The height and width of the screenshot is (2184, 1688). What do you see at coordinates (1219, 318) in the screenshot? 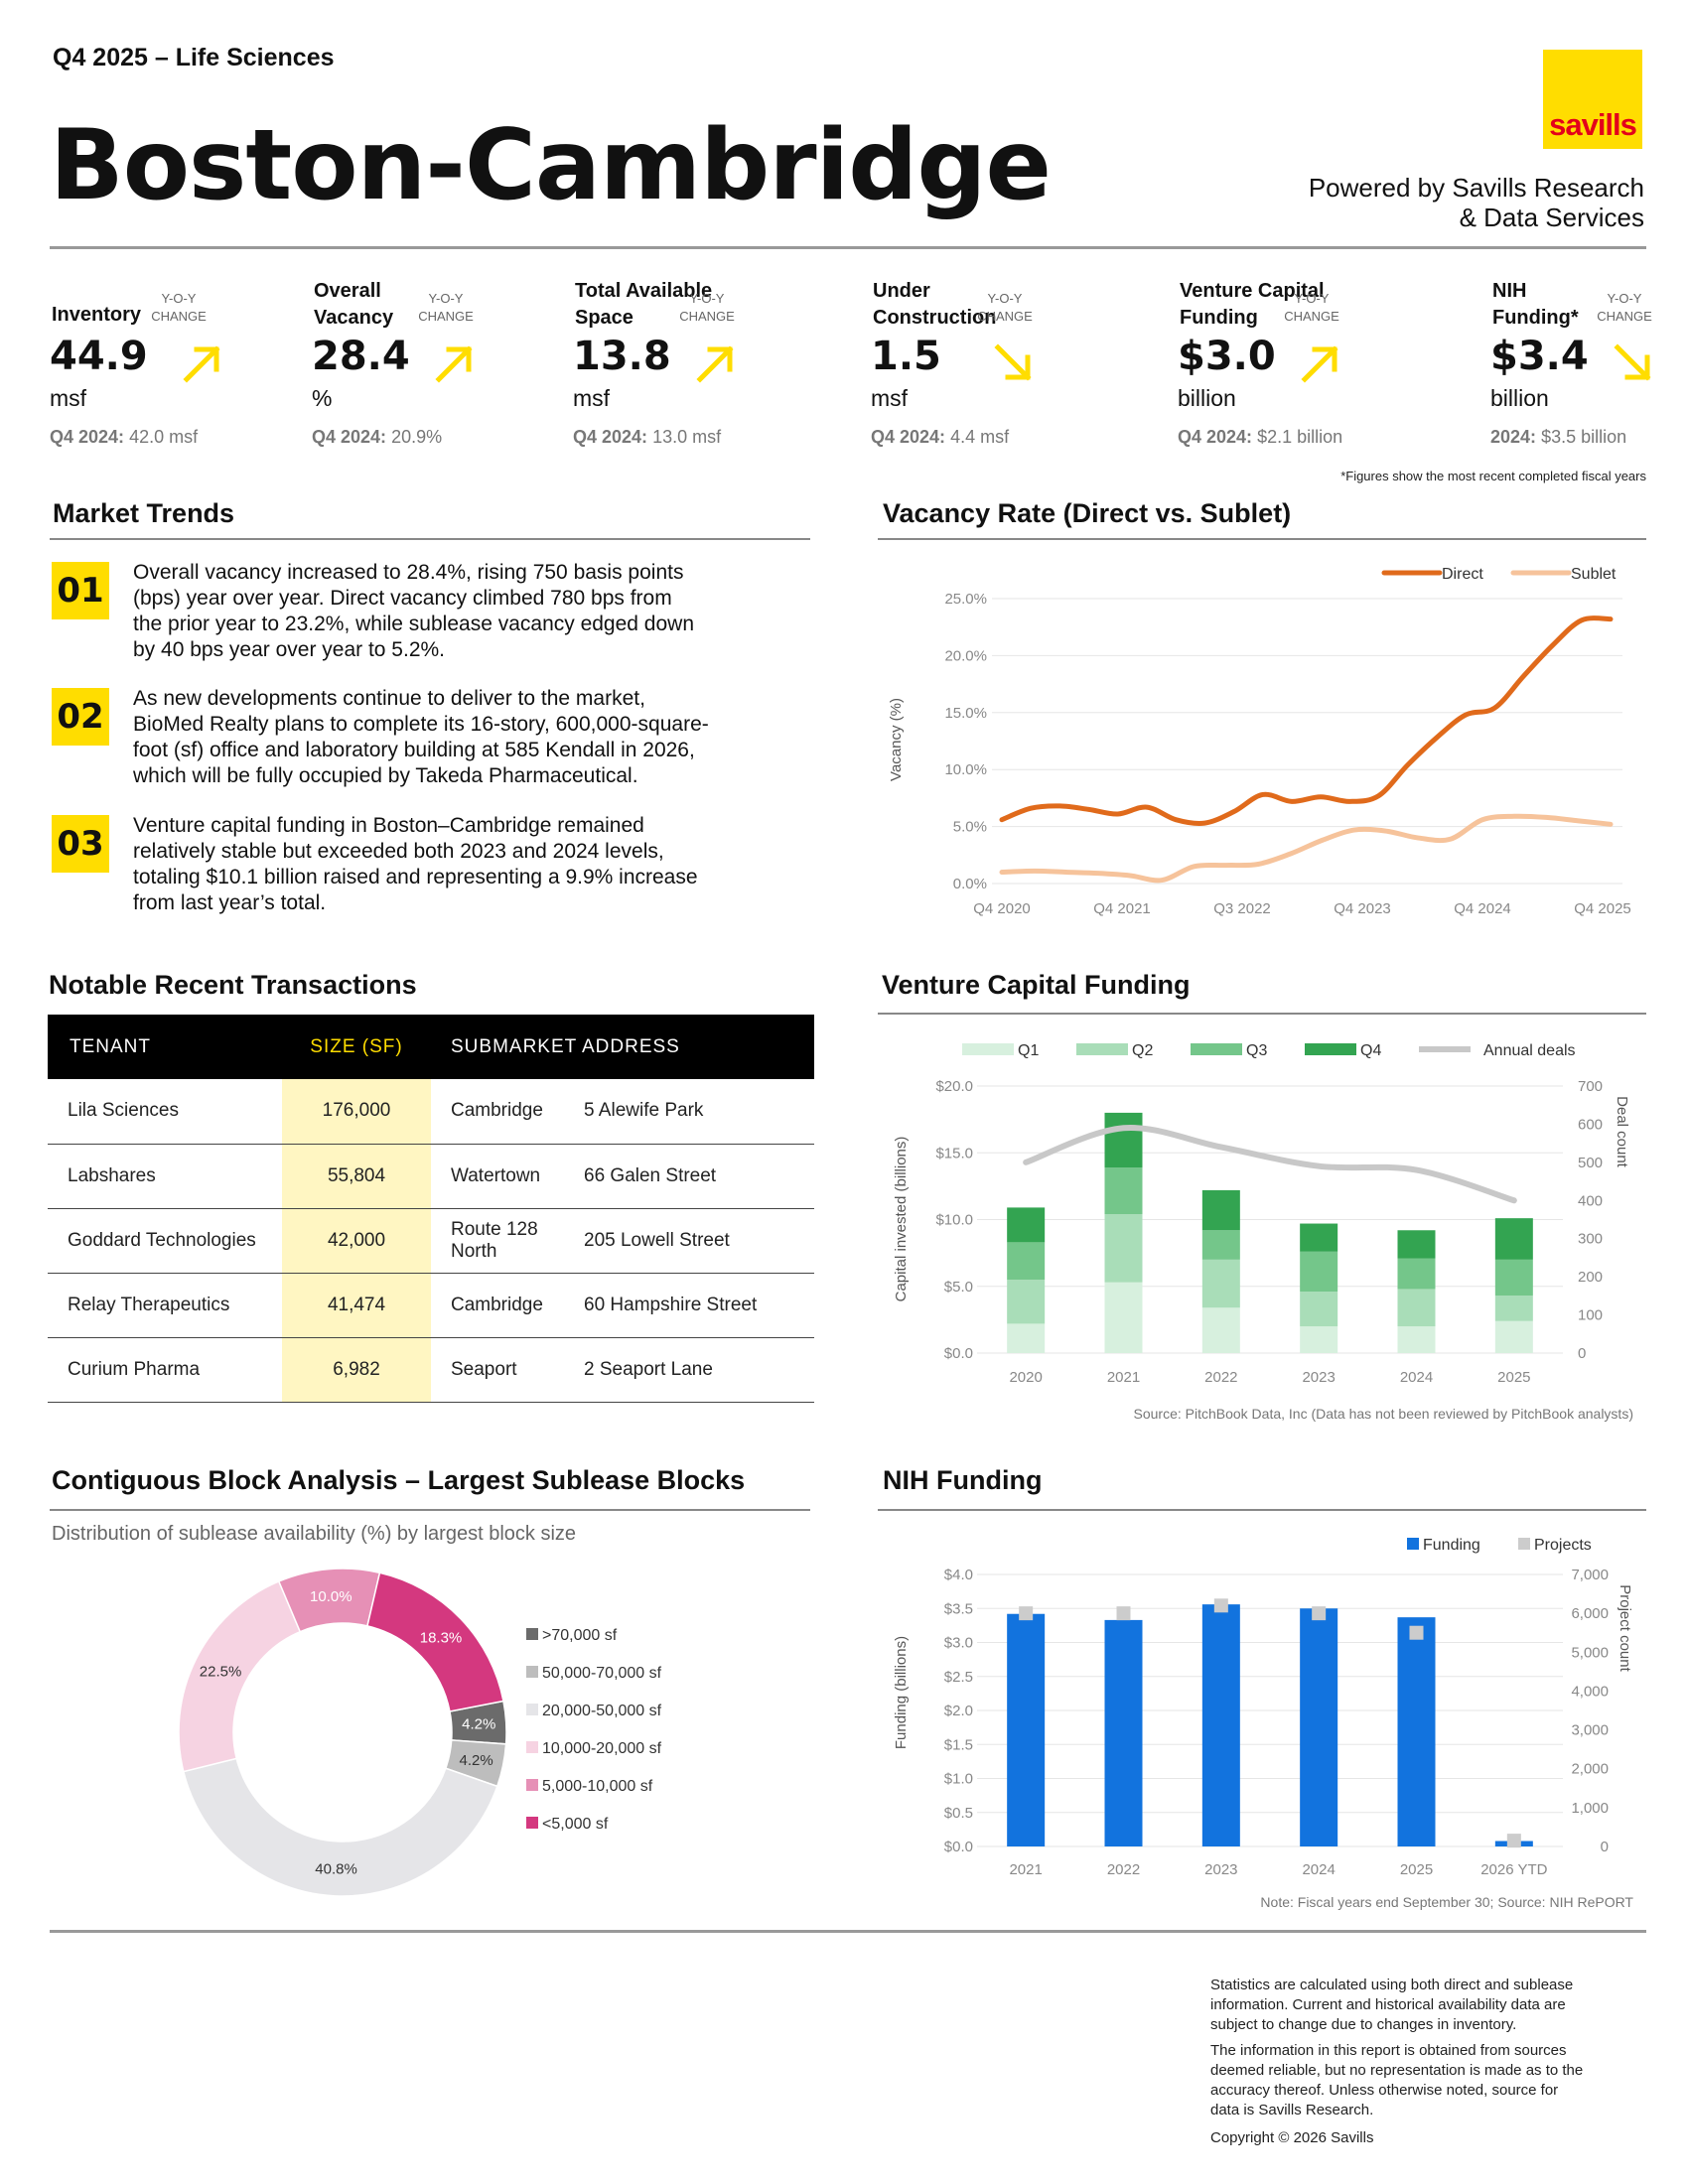
I see `kpi-label-line2: Funding` at bounding box center [1219, 318].